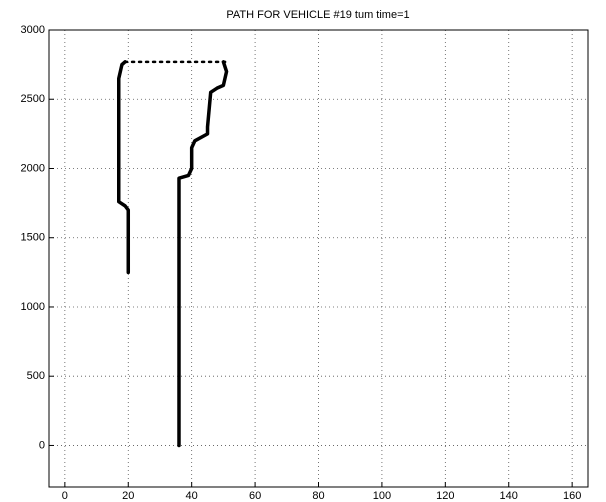 This screenshot has height=502, width=606. I want to click on x-tick-label: 60, so click(255, 496).